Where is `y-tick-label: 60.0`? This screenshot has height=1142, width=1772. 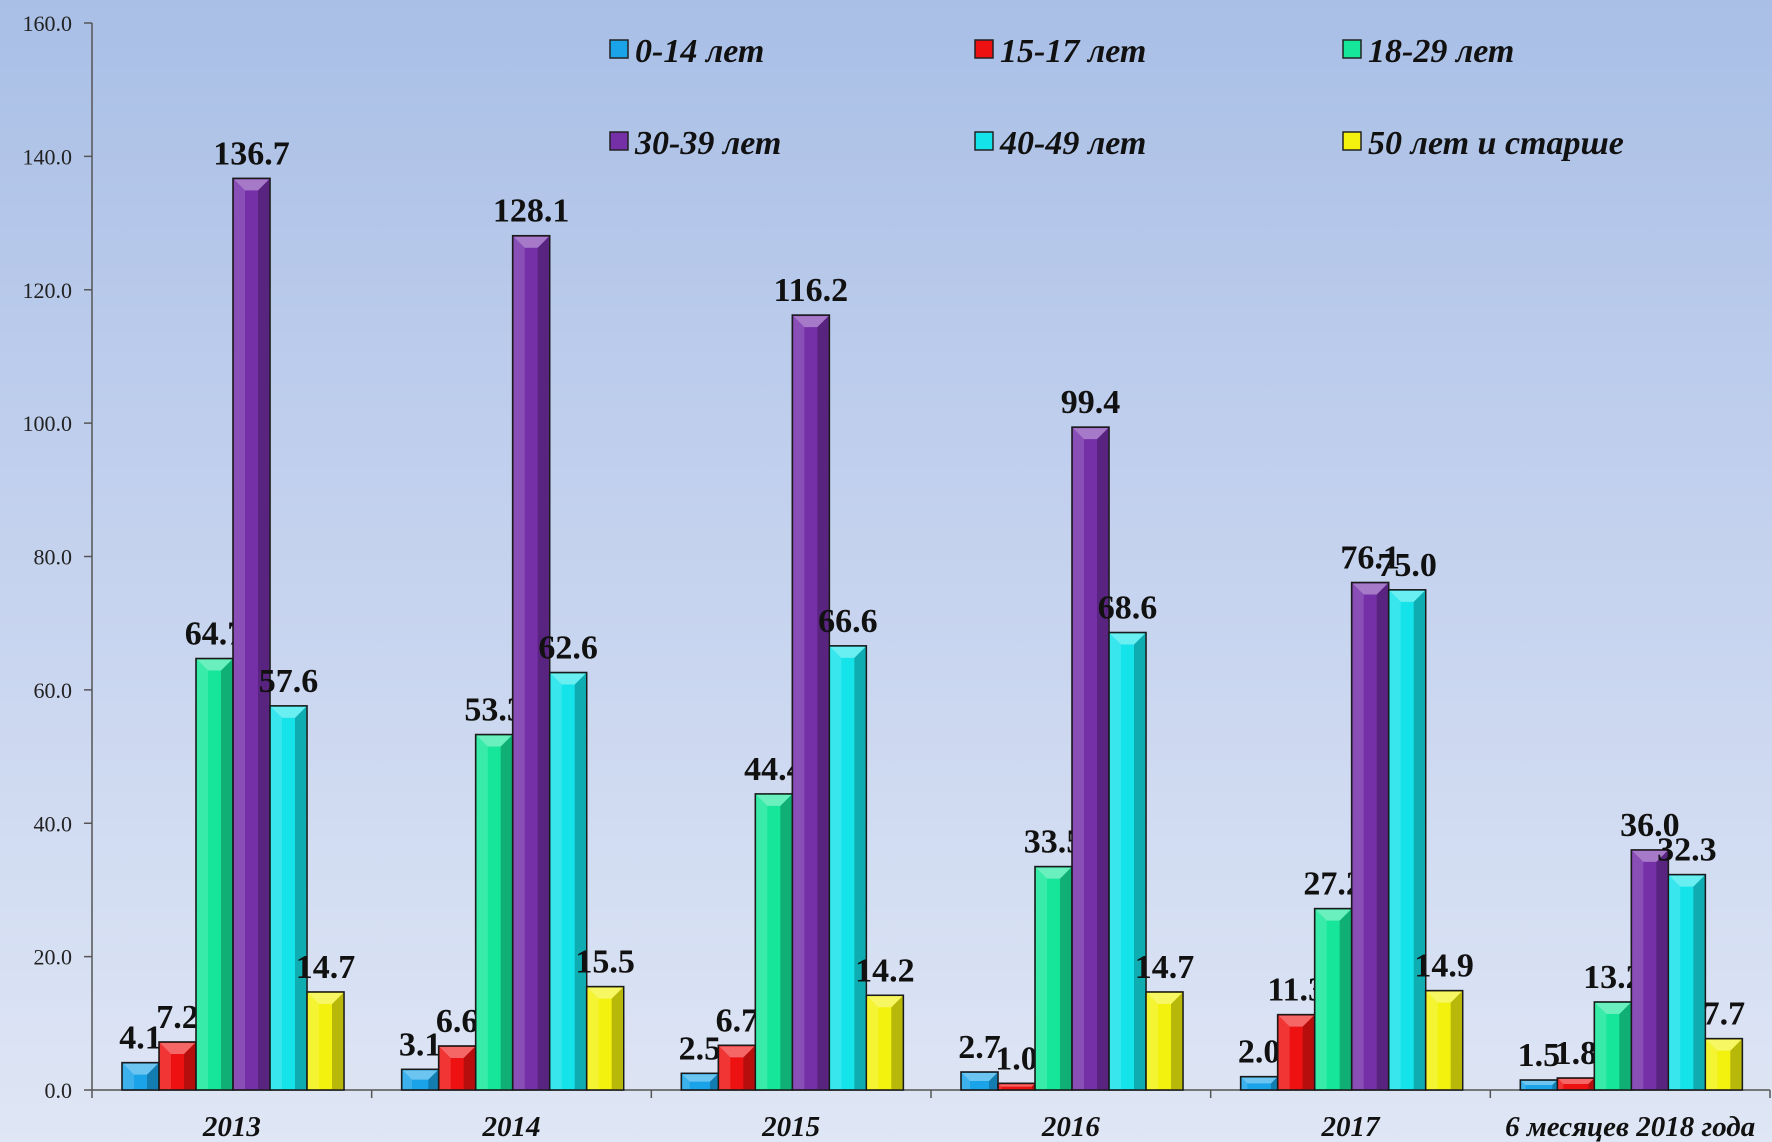 y-tick-label: 60.0 is located at coordinates (53, 690).